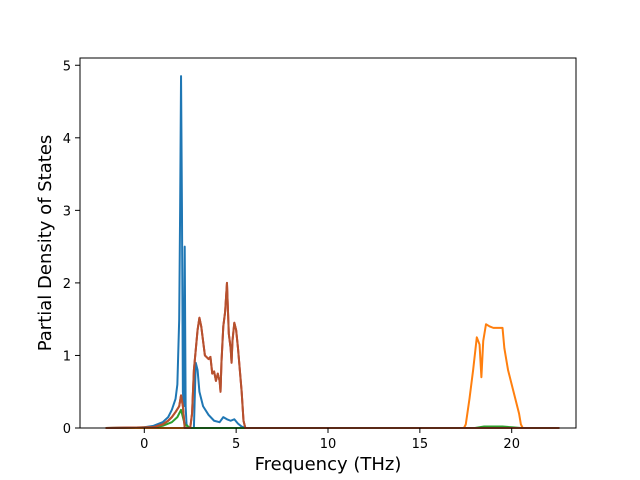  I want to click on y-tick-label: 5, so click(67, 66).